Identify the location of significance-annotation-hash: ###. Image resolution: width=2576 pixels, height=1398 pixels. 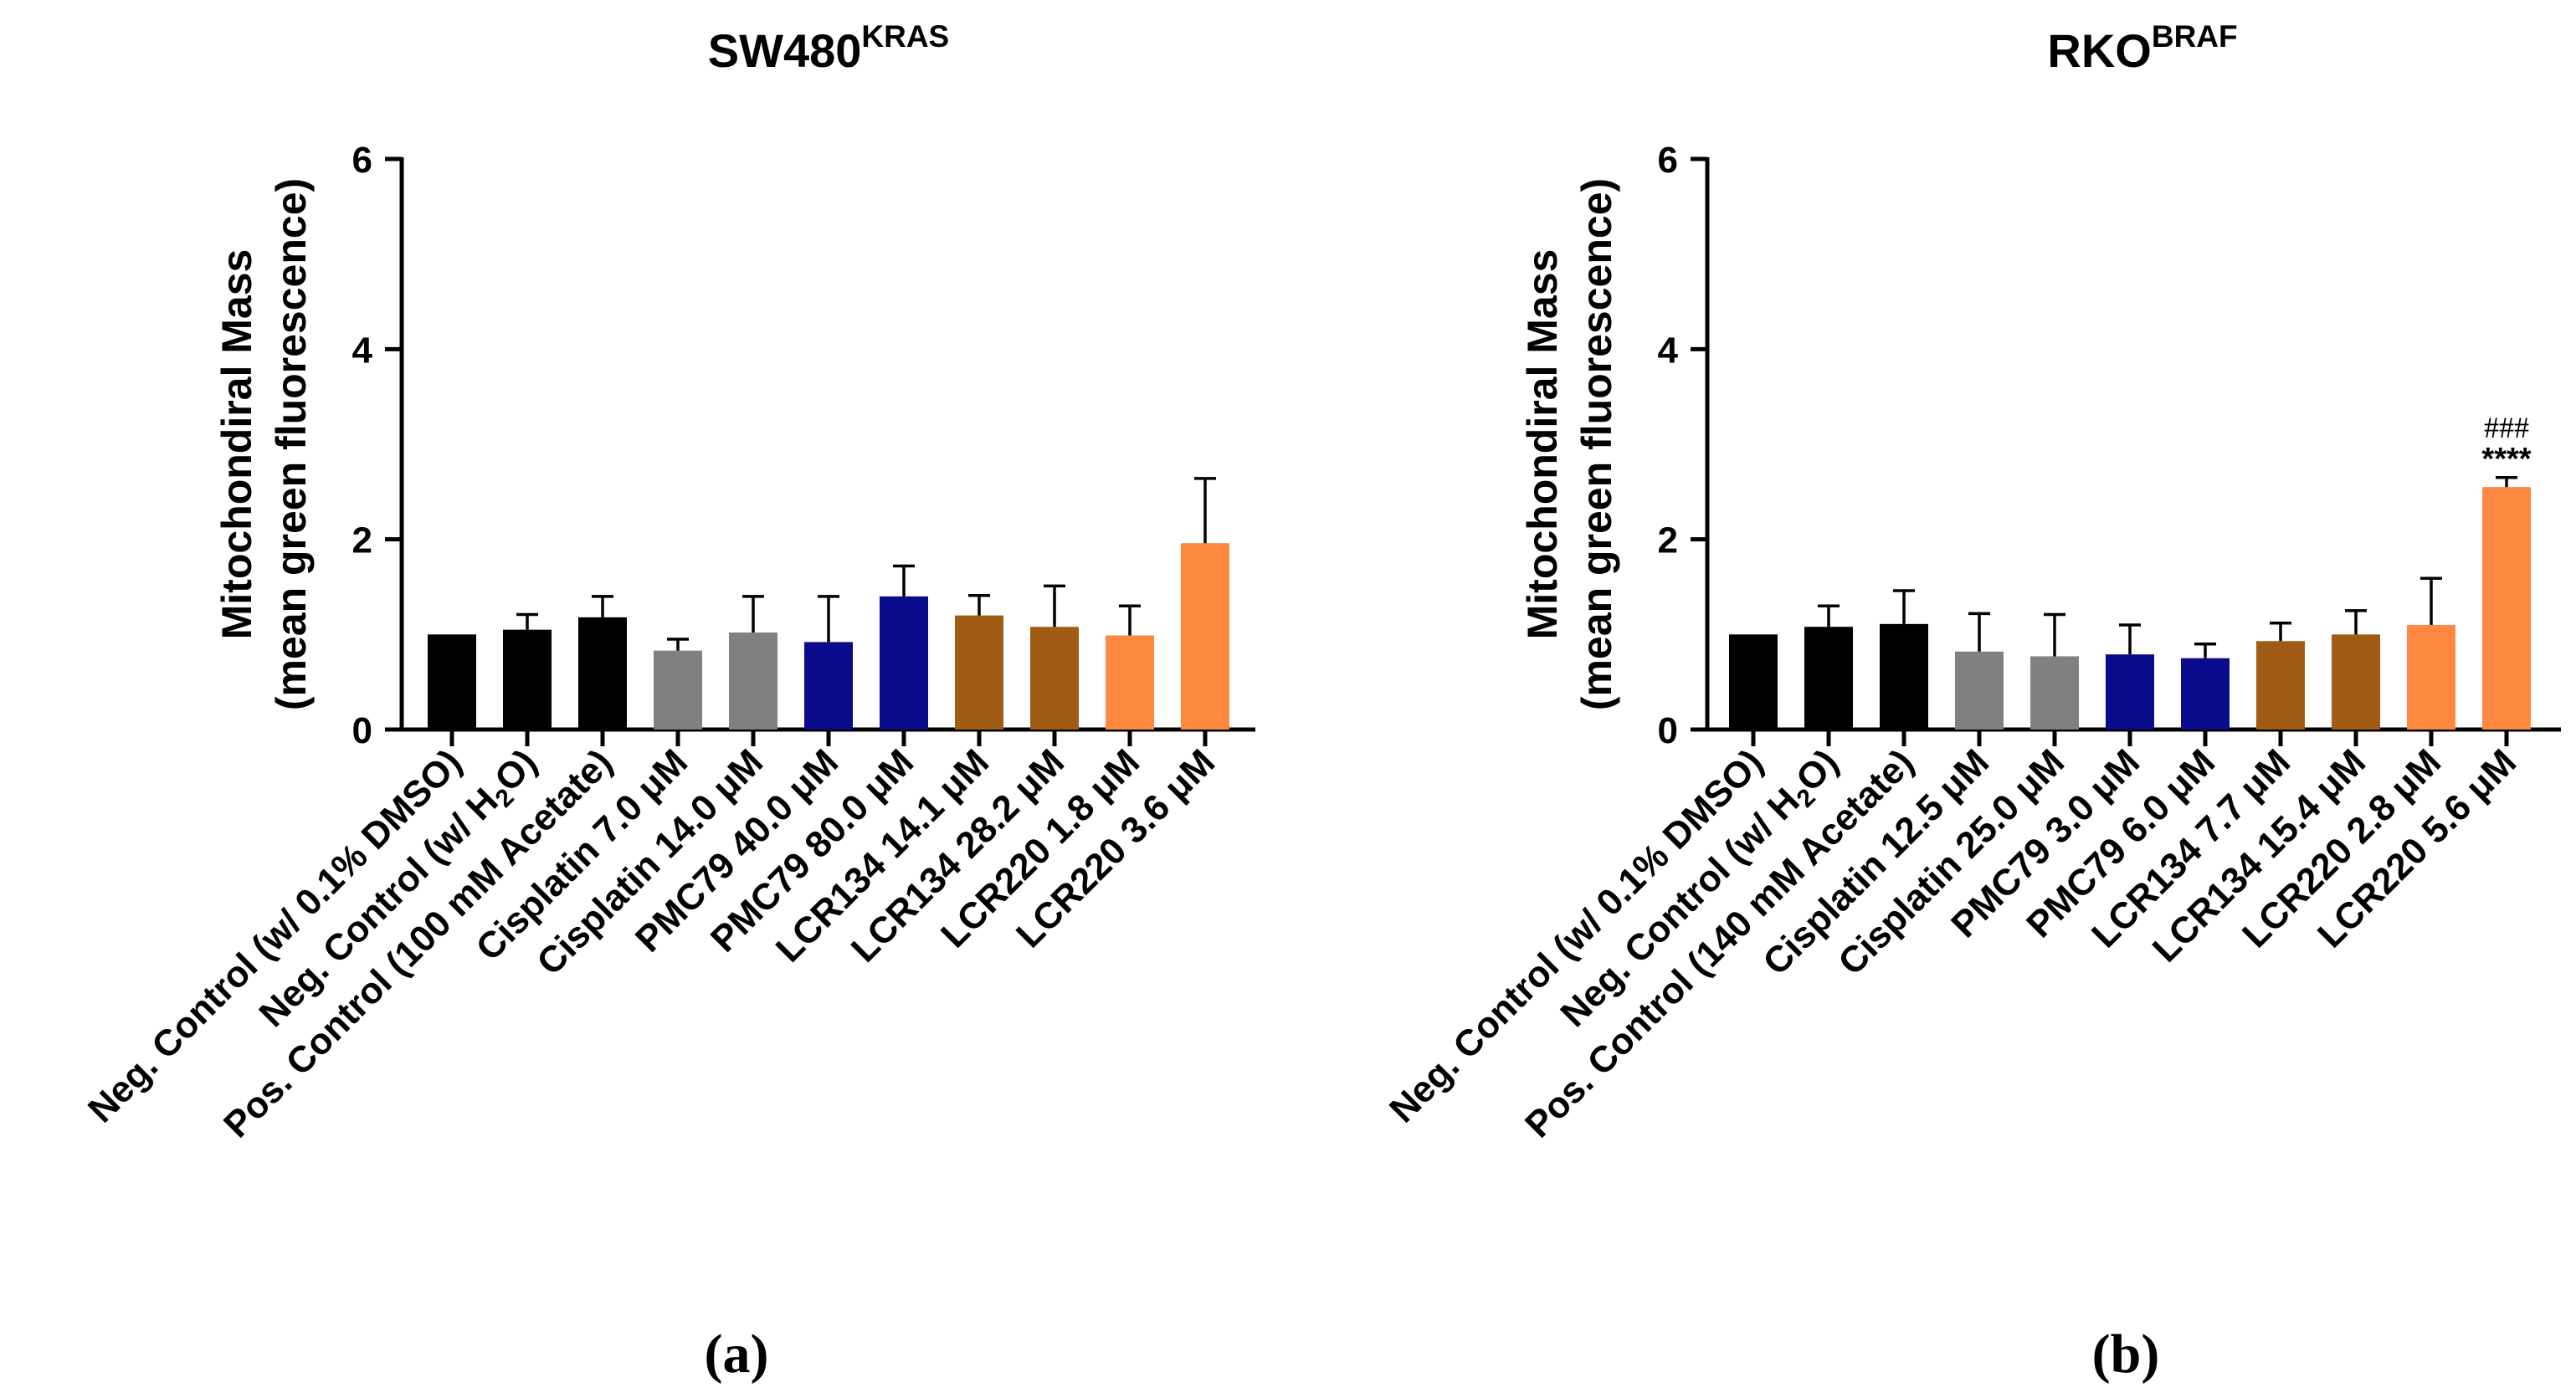
(2506, 427).